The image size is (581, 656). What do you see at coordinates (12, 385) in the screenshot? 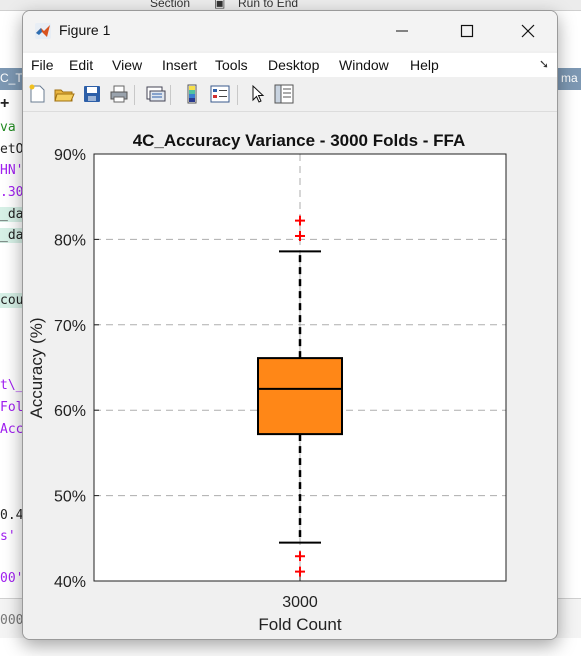
I see `code-fragment: t\_` at bounding box center [12, 385].